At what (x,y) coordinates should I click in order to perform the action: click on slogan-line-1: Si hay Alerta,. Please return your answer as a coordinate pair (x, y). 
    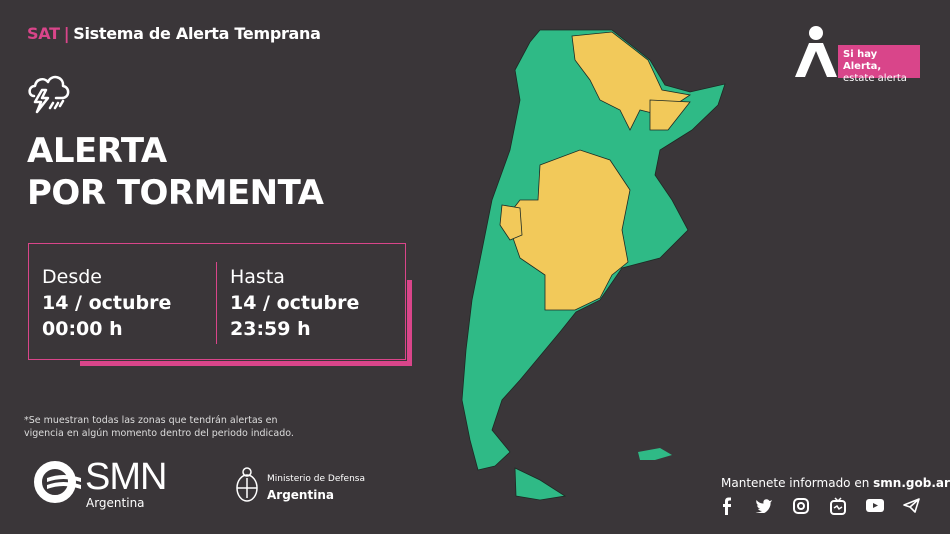
    Looking at the image, I should click on (862, 60).